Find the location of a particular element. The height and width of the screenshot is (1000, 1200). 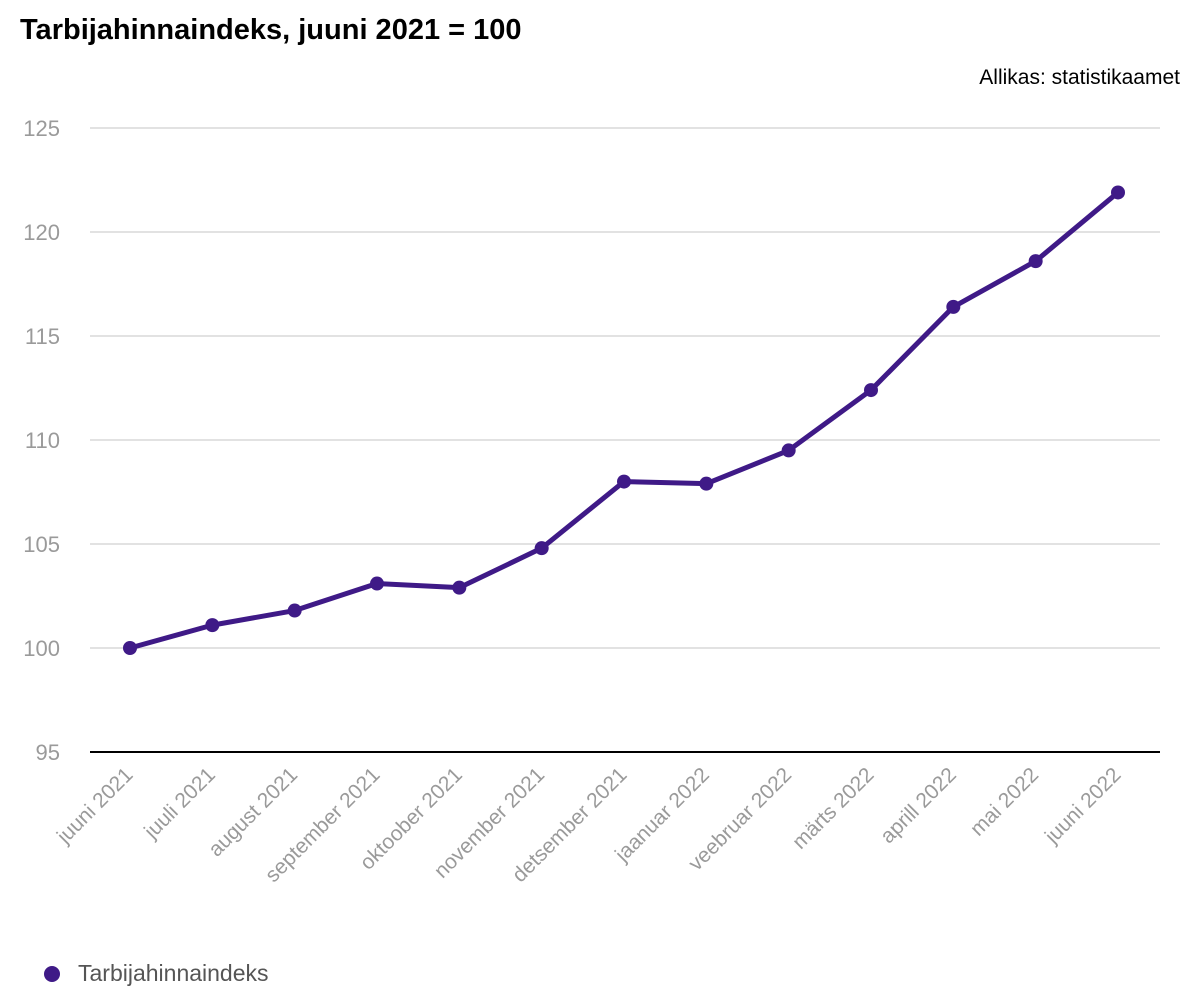

legend: Tarbijahinnaindeks is located at coordinates (156, 973).